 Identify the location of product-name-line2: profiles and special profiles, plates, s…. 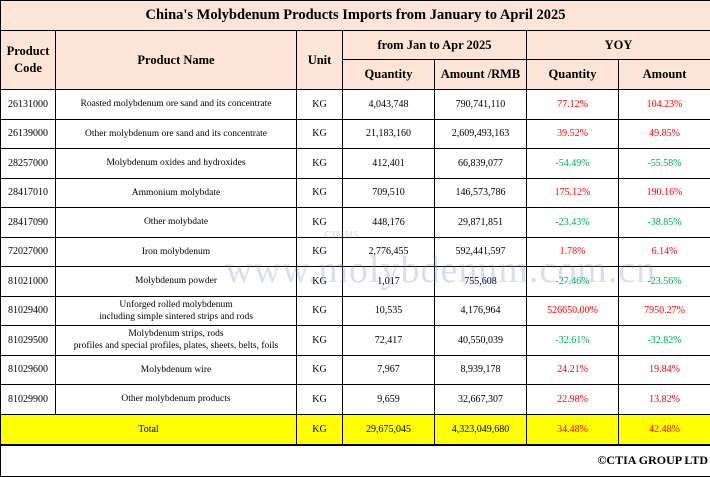
(176, 346).